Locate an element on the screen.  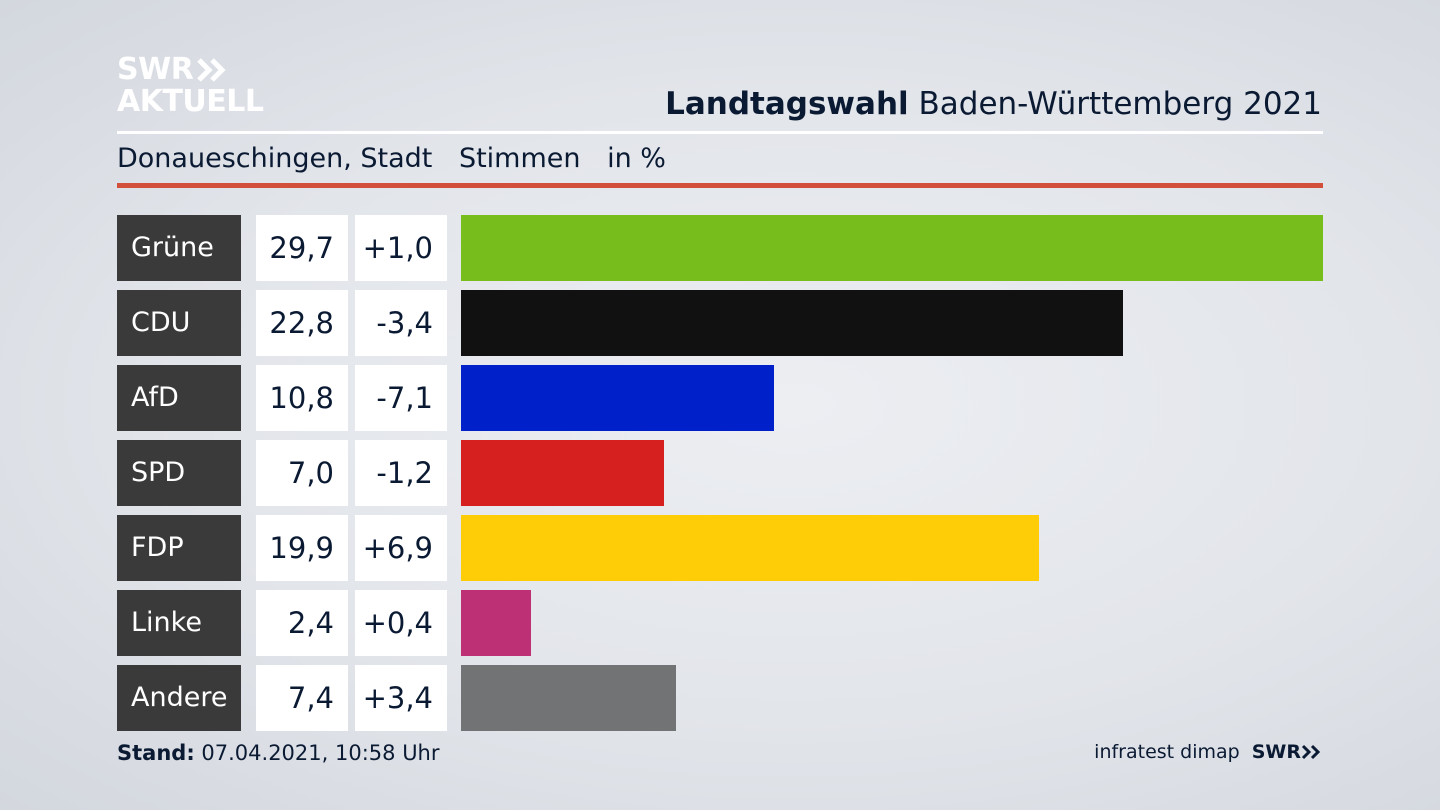
timestamp: Stand: 07.04.2021, 10:58 Uhr is located at coordinates (278, 753).